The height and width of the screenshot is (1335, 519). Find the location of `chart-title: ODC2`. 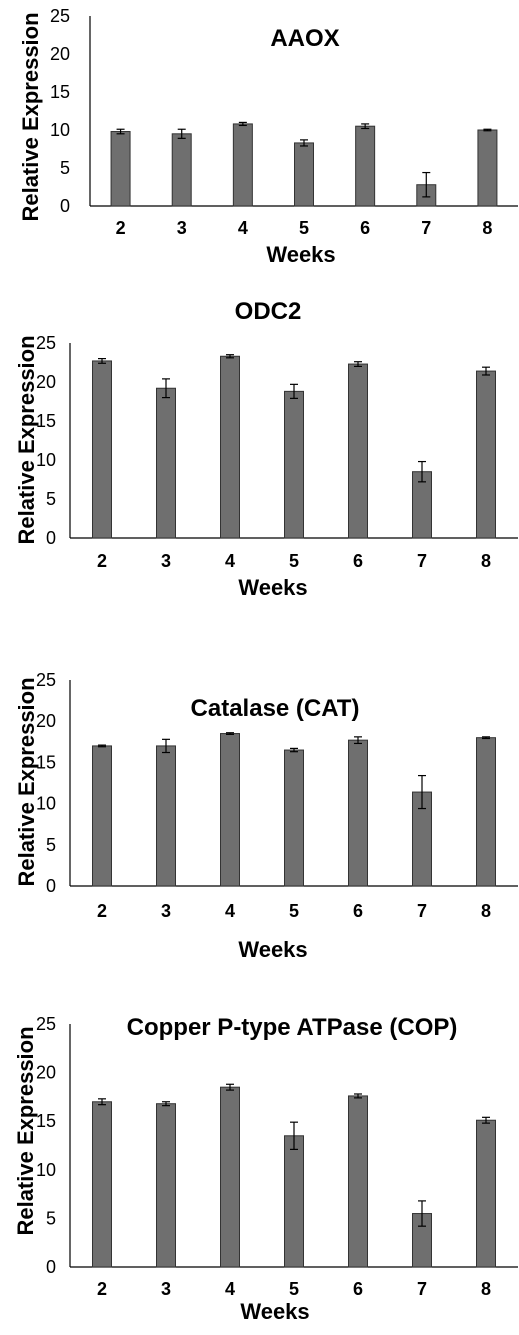

chart-title: ODC2 is located at coordinates (268, 311).